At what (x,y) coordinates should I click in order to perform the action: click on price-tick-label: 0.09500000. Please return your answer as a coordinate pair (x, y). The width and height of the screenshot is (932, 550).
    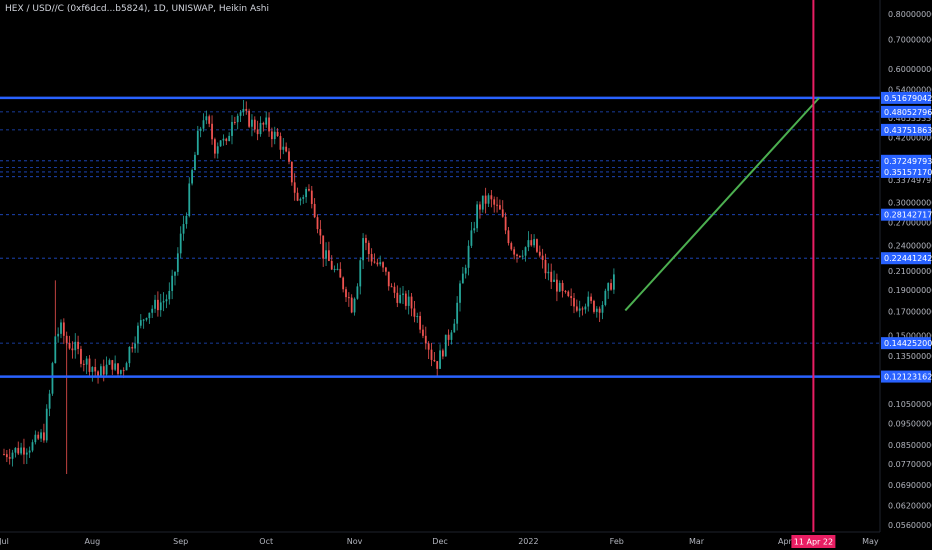
    Looking at the image, I should click on (910, 423).